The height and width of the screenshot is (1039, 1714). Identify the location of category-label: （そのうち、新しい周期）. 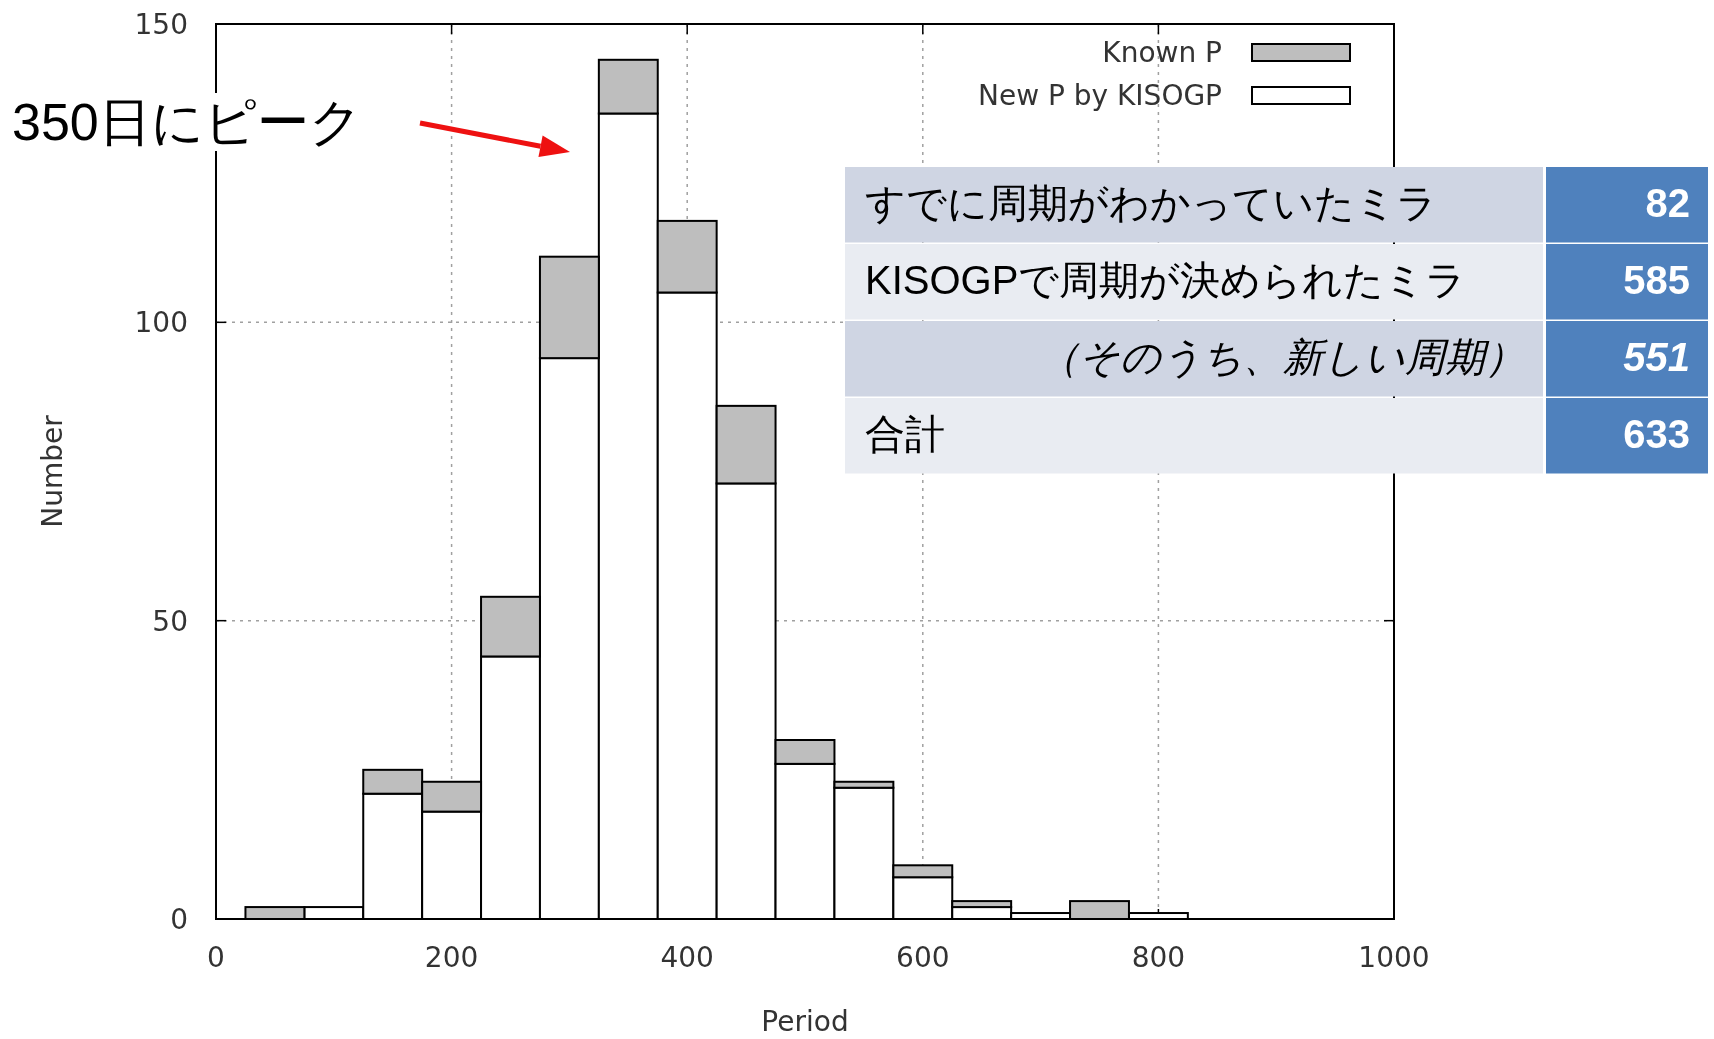
(1282, 357).